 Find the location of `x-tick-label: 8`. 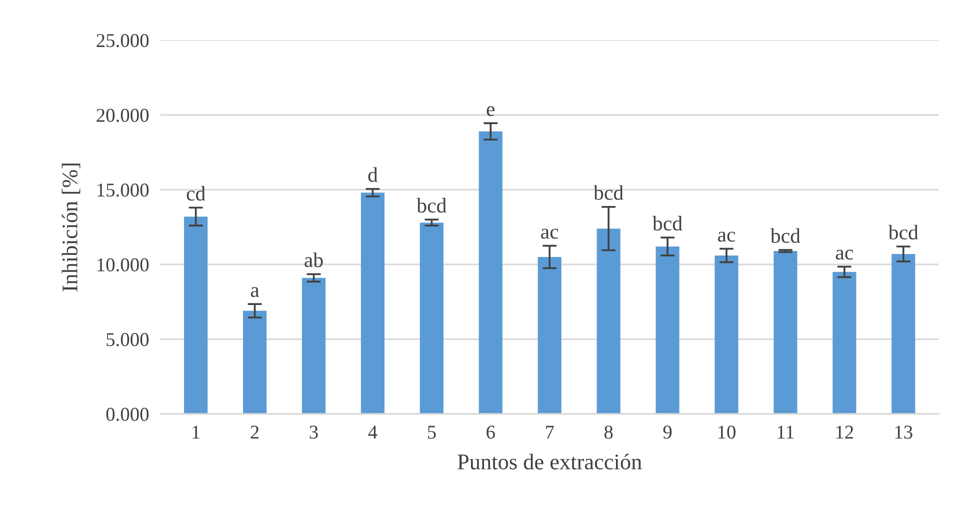

x-tick-label: 8 is located at coordinates (608, 432).